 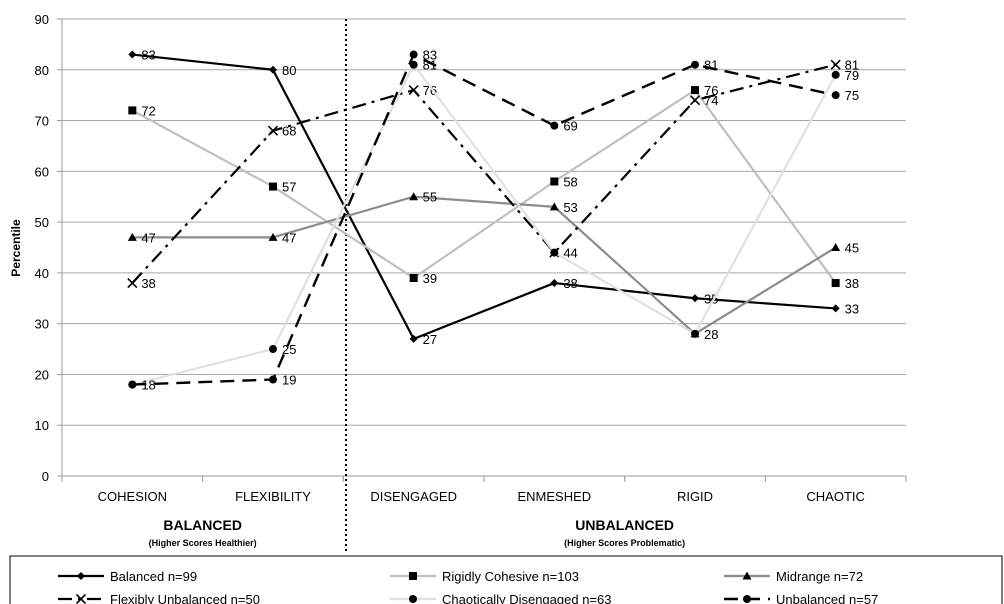 What do you see at coordinates (835, 496) in the screenshot?
I see `x-tick-label: CHAOTIC` at bounding box center [835, 496].